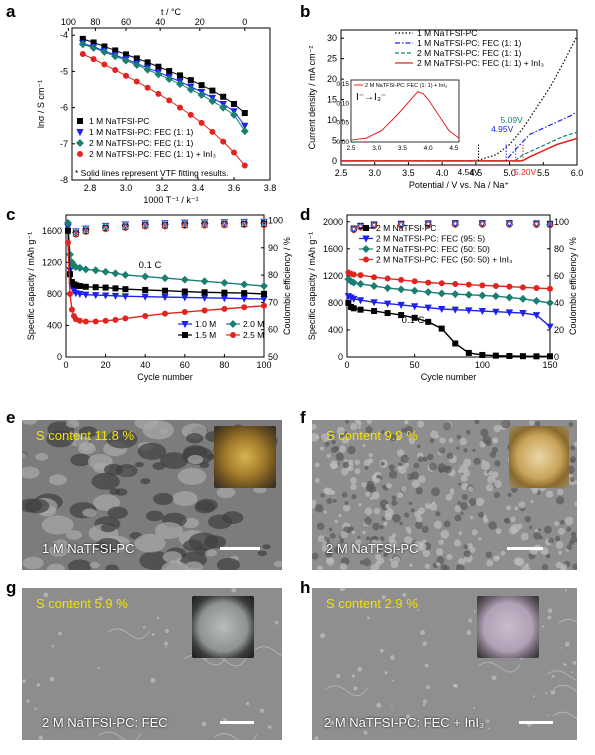 This screenshot has width=595, height=755. I want to click on y-tick-label: 5, so click(334, 140).